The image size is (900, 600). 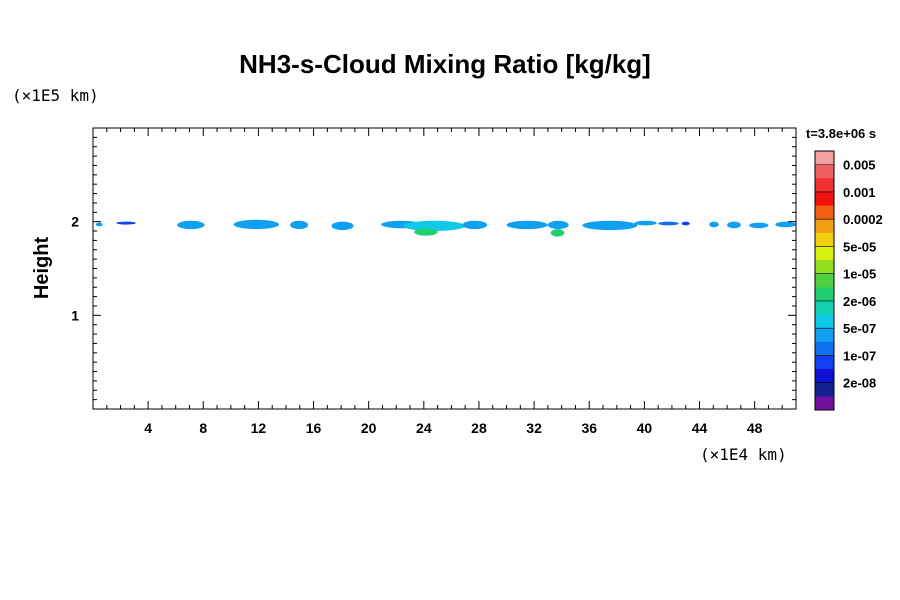 I want to click on colorbar-label: 0.001, so click(x=859, y=192).